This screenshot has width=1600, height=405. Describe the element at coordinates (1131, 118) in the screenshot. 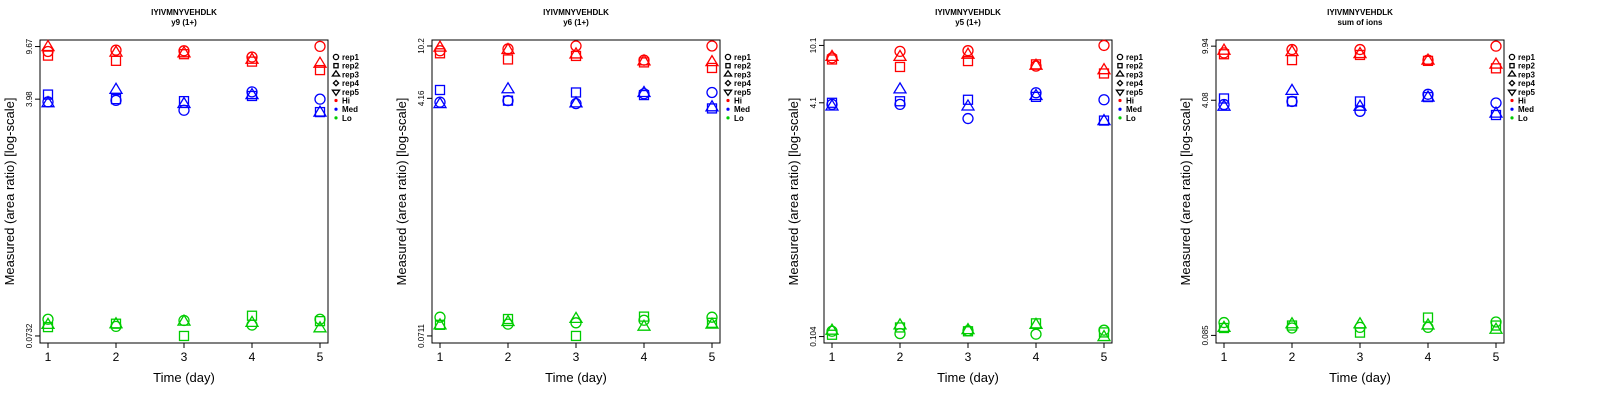

I see `legend-label-Lo: Lo` at that location.